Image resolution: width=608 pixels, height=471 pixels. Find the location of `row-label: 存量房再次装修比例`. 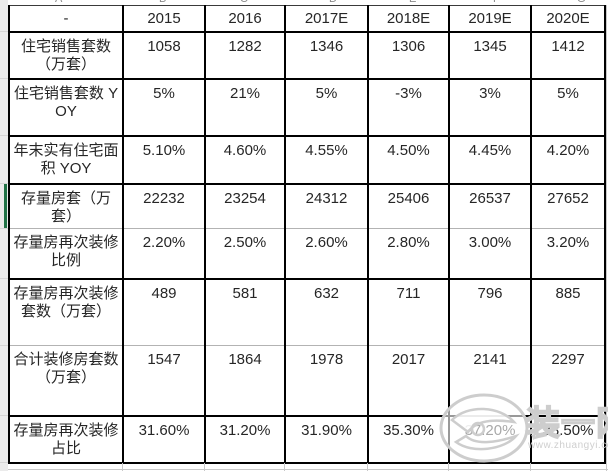

row-label: 存量房再次装修比例 is located at coordinates (66, 254).